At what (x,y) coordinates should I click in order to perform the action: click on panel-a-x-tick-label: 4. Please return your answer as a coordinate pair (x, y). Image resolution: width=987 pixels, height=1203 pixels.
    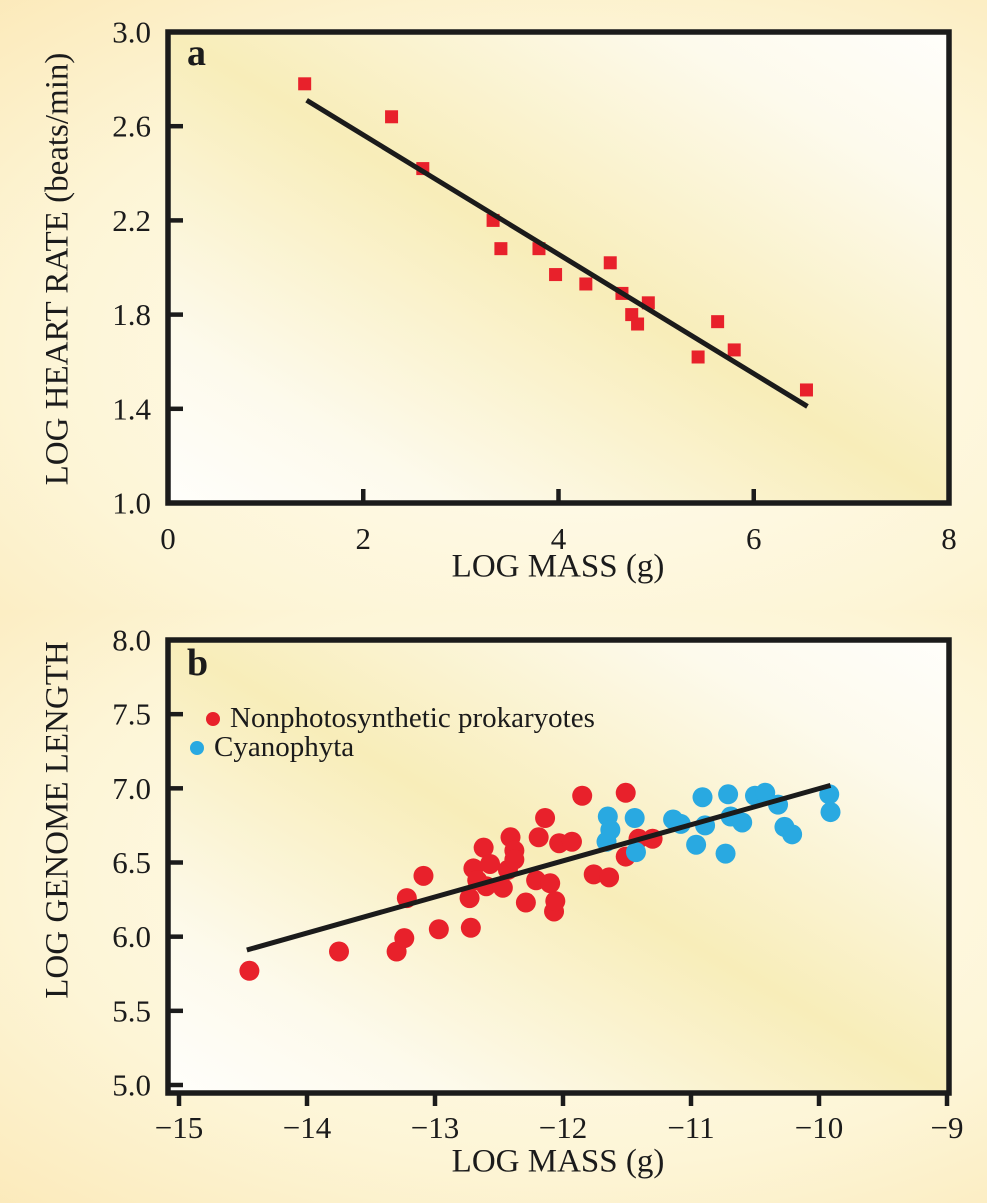
    Looking at the image, I should click on (559, 538).